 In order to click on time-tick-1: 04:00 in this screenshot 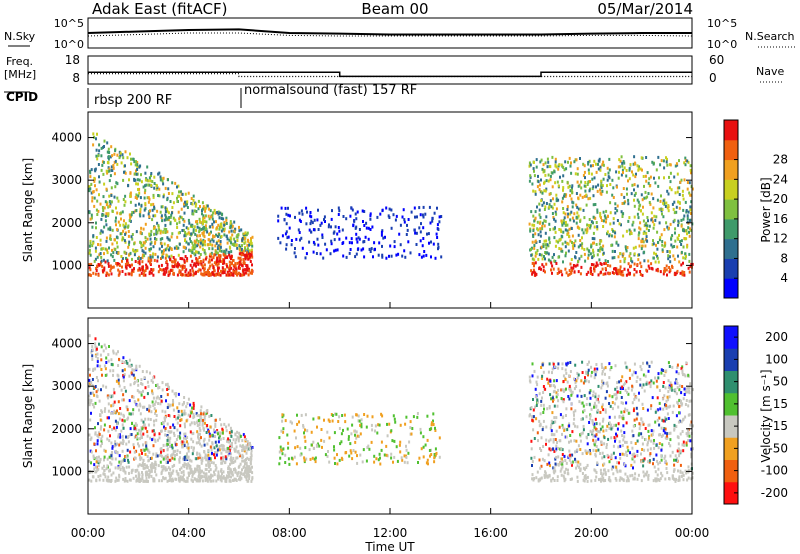, I will do `click(188, 533)`.